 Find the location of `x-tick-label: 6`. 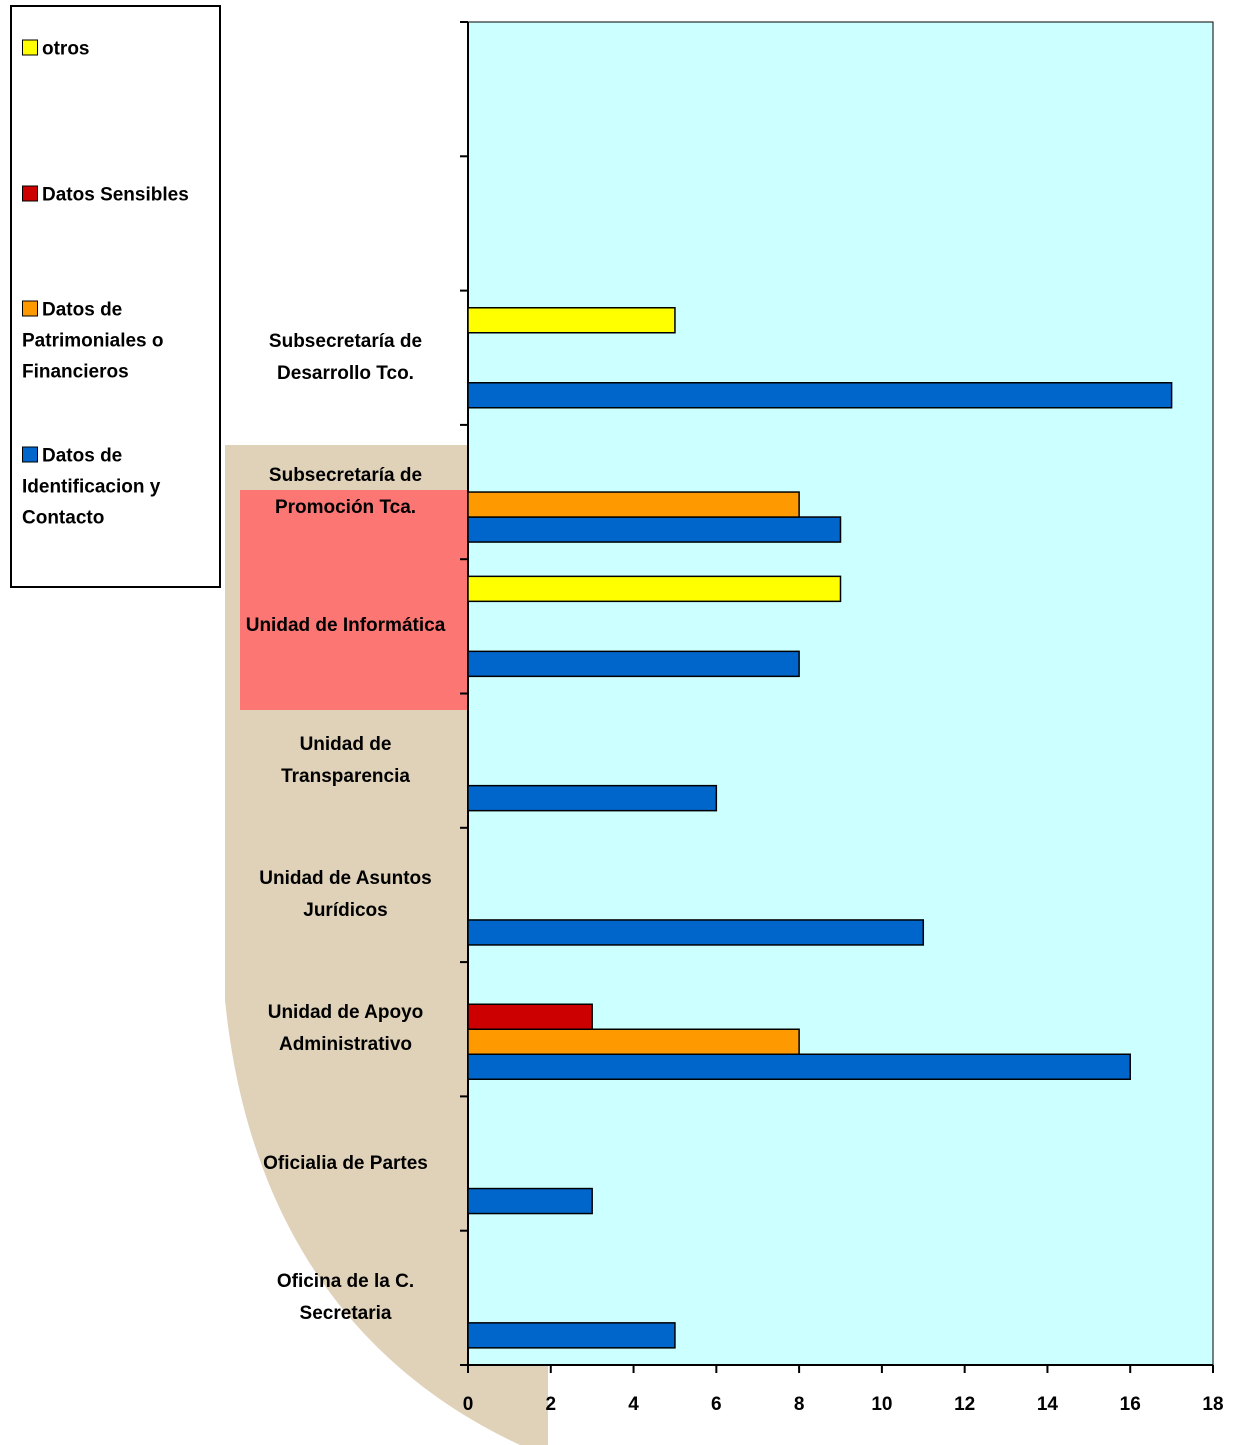

x-tick-label: 6 is located at coordinates (716, 1404).